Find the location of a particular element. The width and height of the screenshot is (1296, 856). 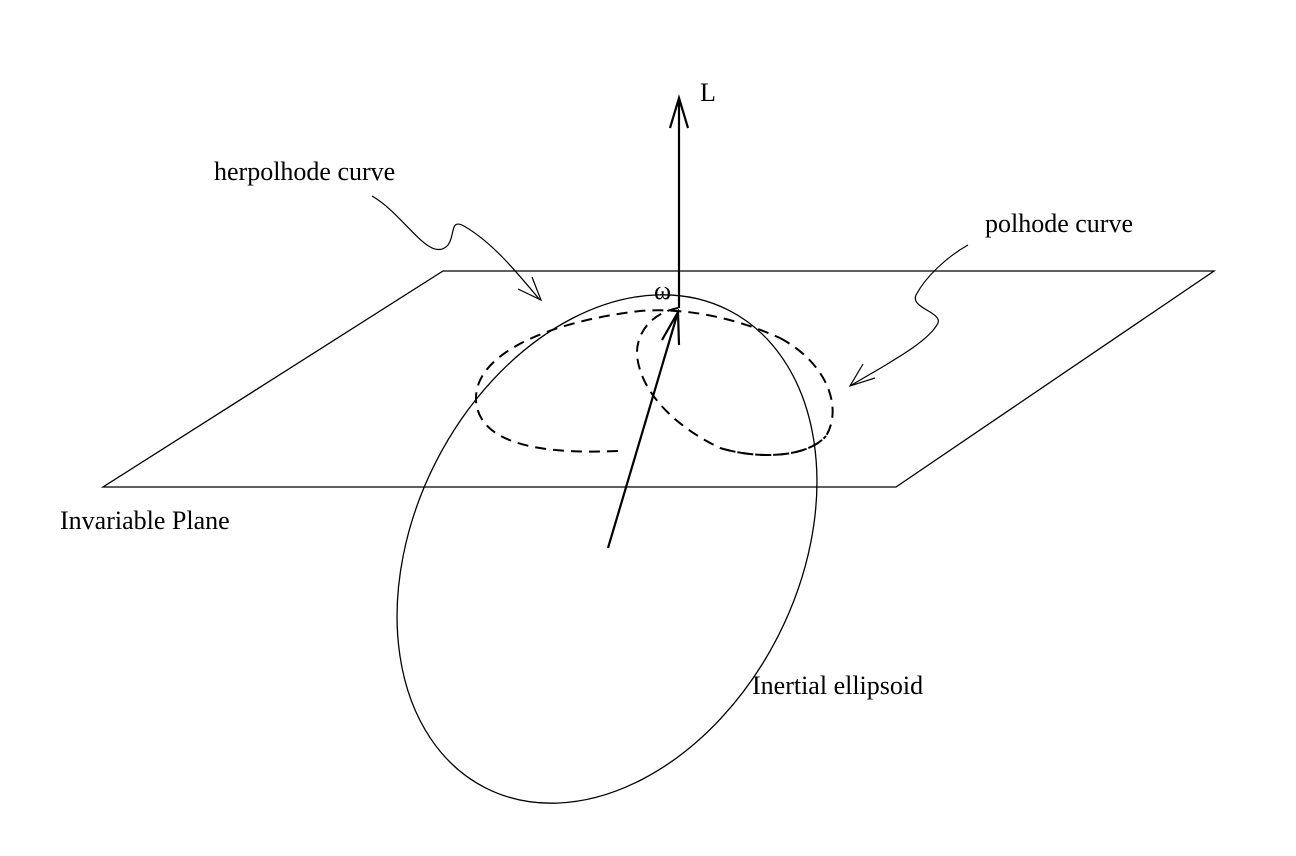

angular-velocity-vector is located at coordinates (643, 430).